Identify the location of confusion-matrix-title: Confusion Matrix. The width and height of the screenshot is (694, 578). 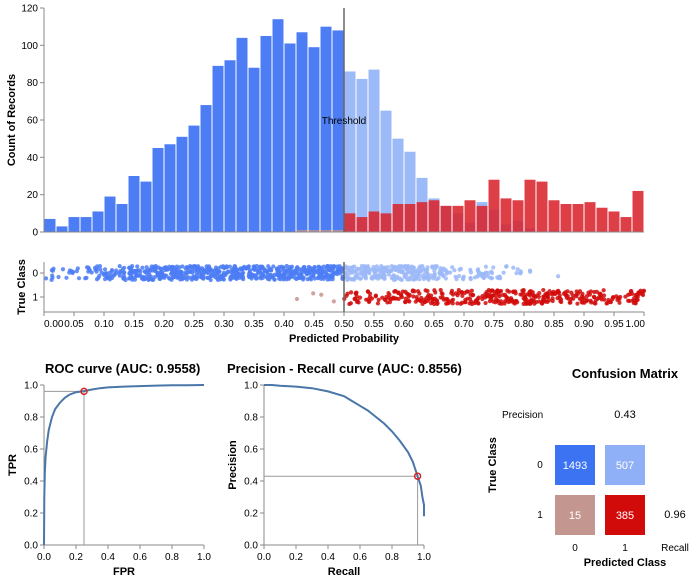
(625, 373).